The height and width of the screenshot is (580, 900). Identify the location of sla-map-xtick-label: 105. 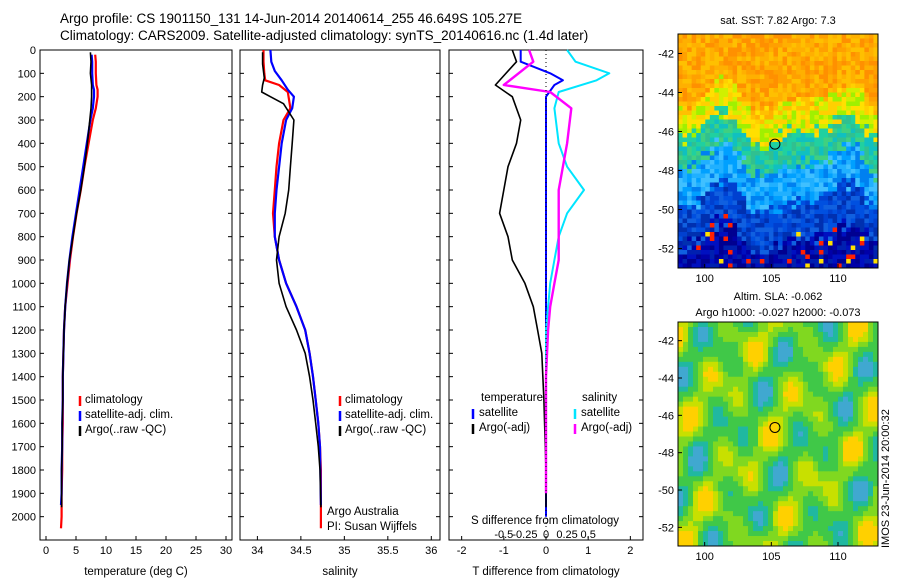
(771, 557).